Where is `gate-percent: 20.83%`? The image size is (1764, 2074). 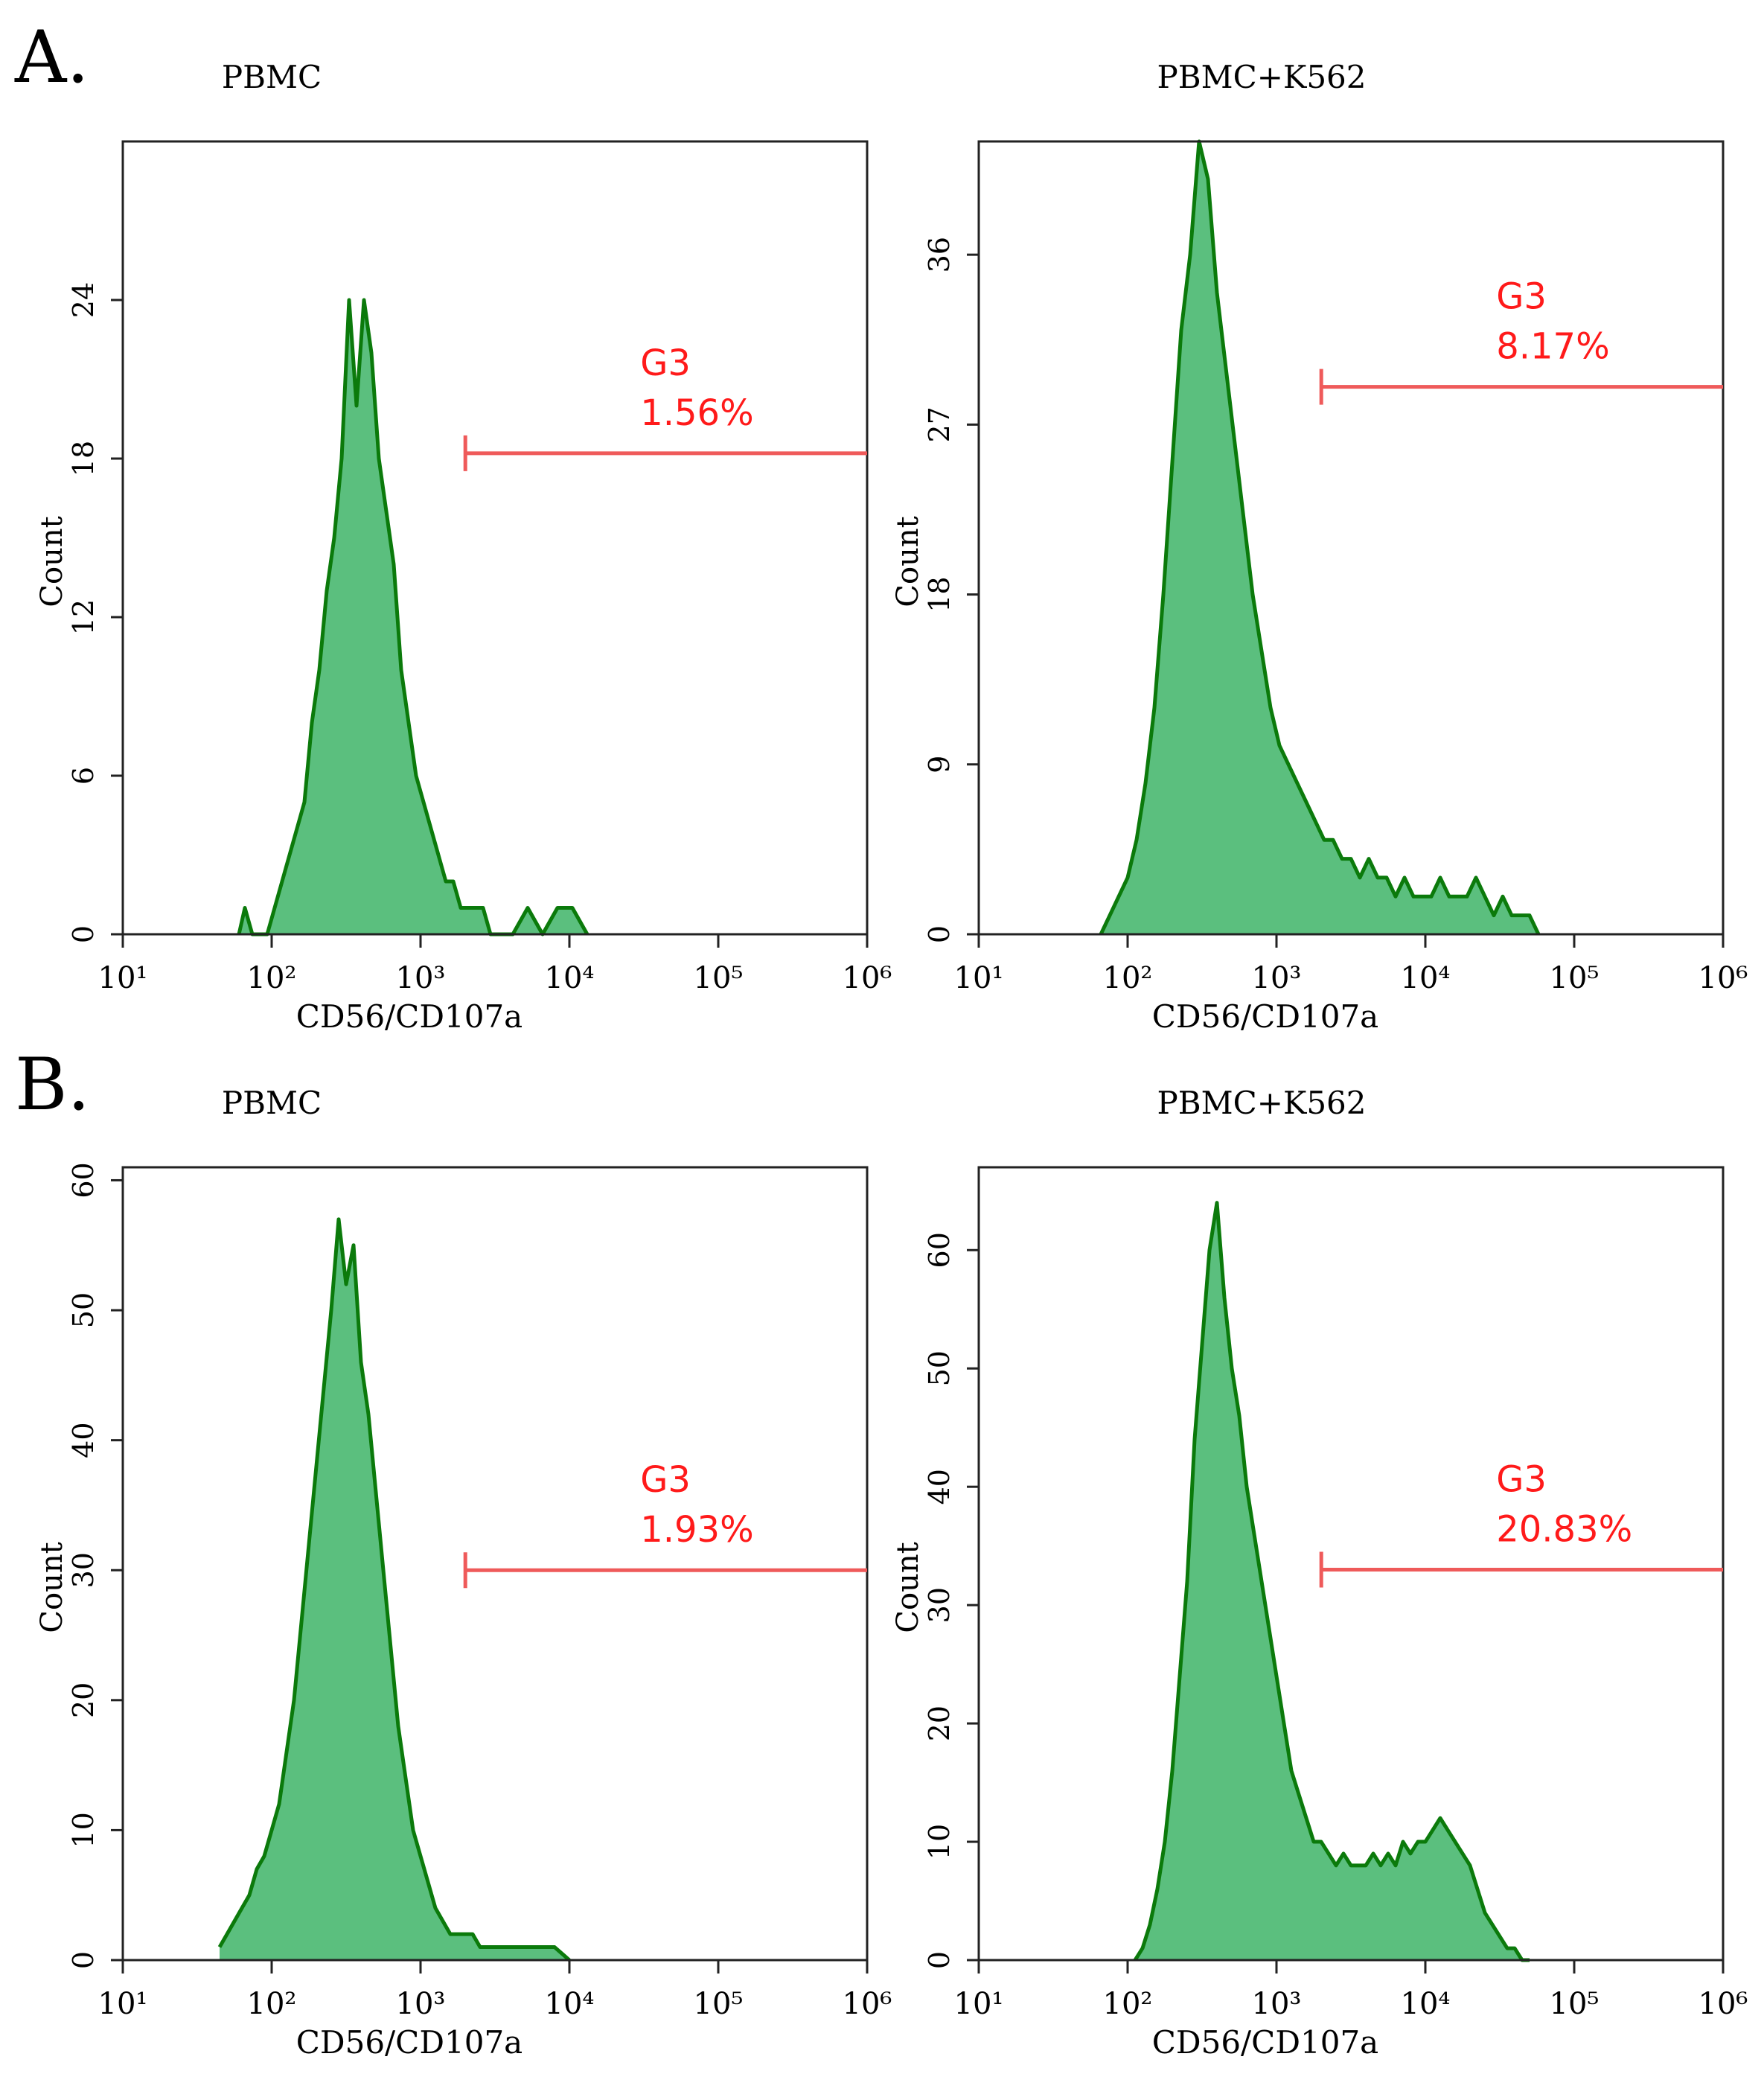 gate-percent: 20.83% is located at coordinates (1564, 1529).